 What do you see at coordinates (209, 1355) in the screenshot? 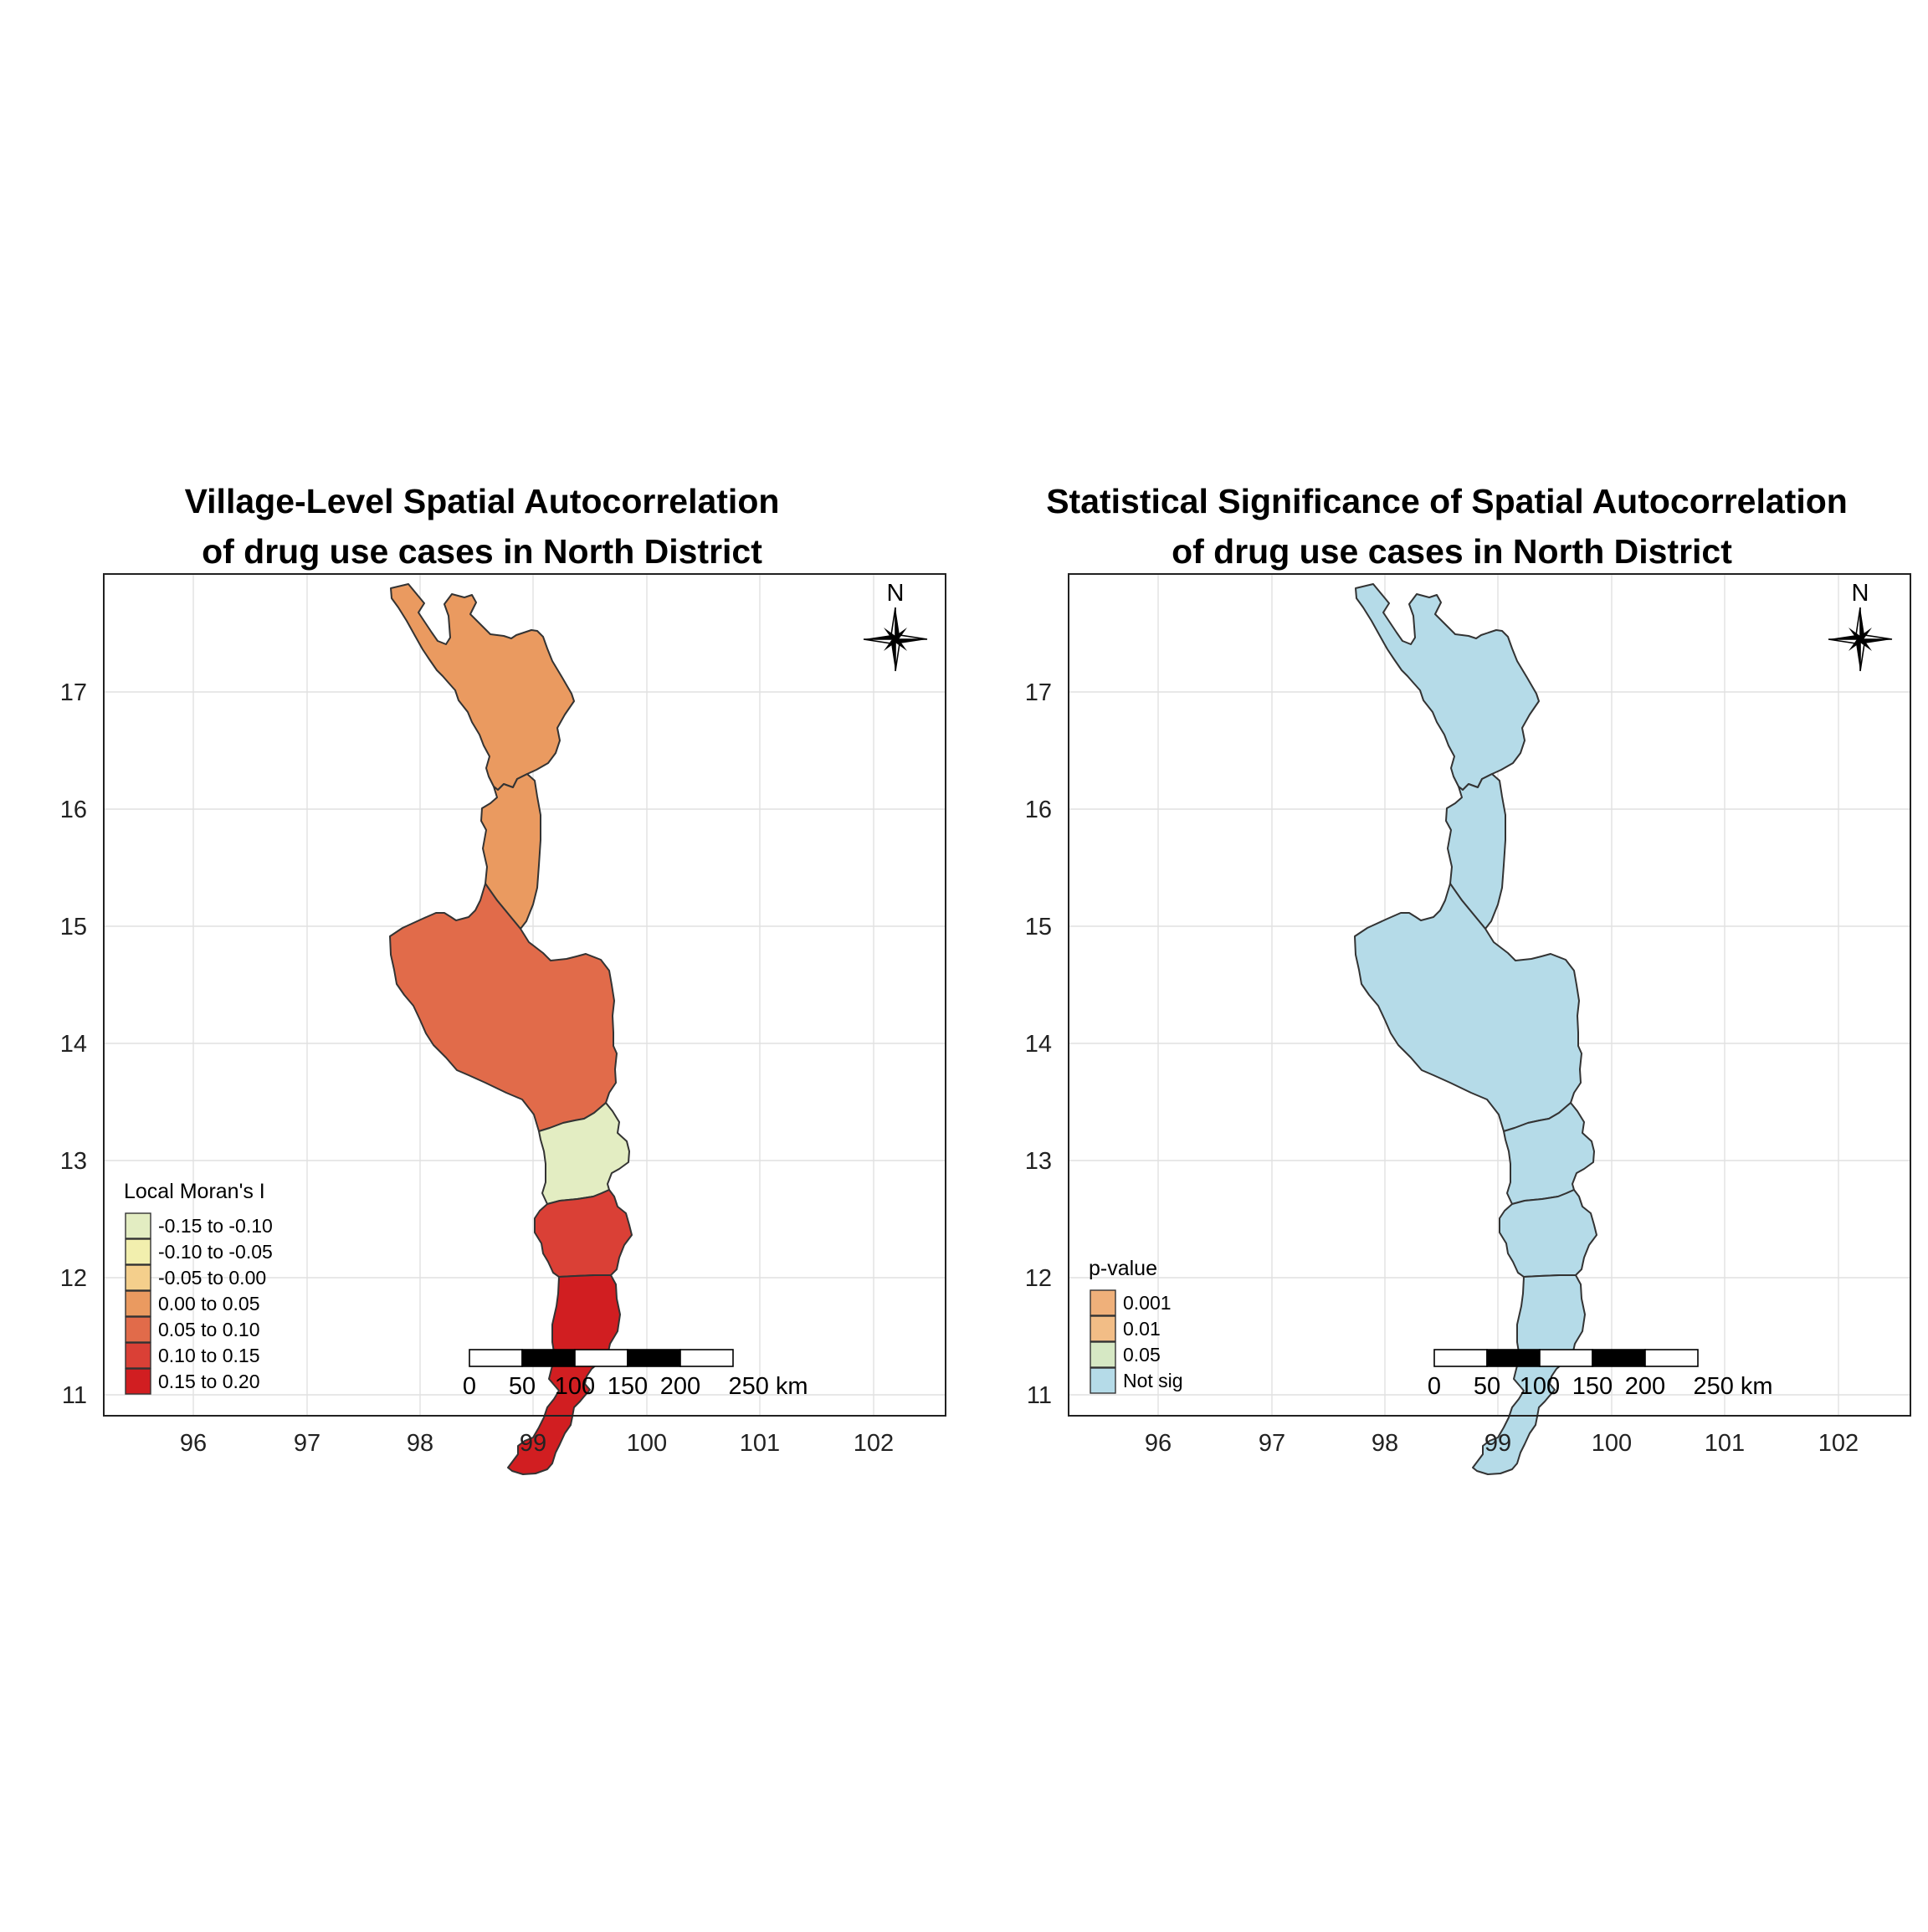
I see `legend-label: 0.10 to 0.15` at bounding box center [209, 1355].